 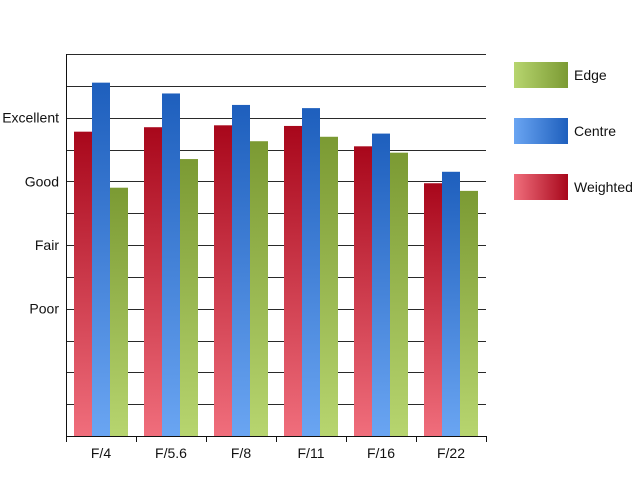 I want to click on bar-centre-f8, so click(x=241, y=270).